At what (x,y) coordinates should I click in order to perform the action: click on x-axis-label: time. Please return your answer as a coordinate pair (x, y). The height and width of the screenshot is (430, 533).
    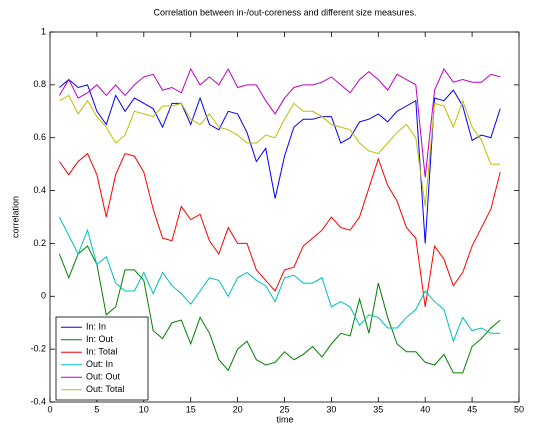
    Looking at the image, I should click on (284, 419).